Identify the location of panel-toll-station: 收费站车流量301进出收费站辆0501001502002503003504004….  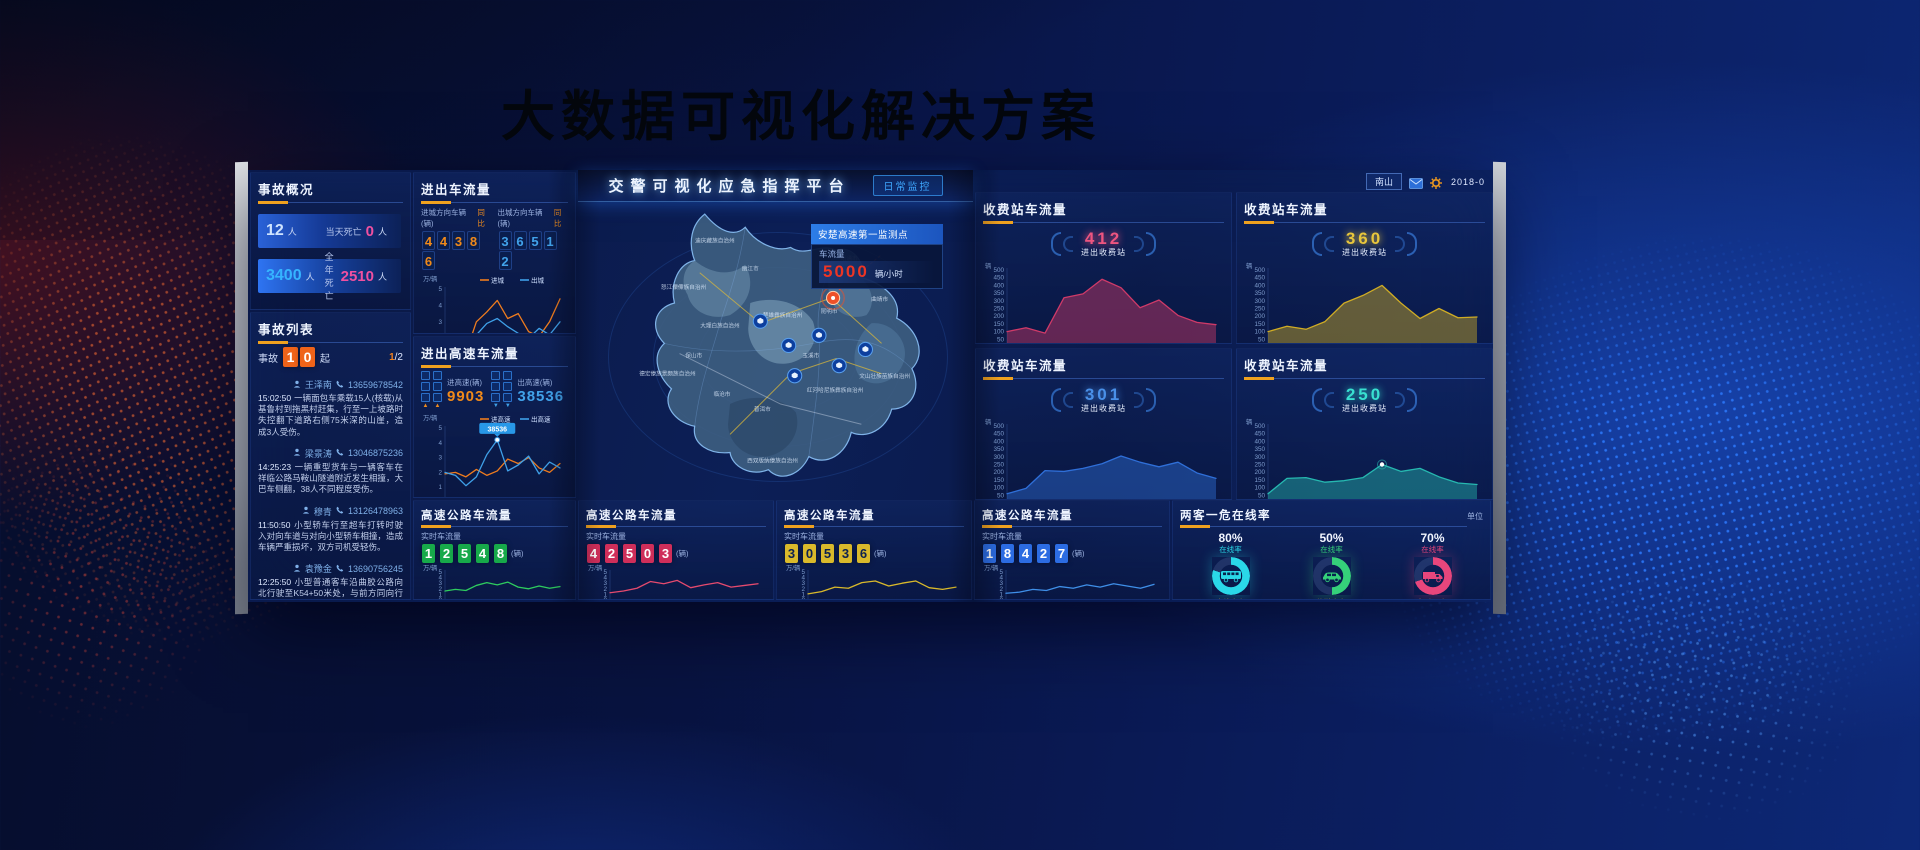
(1103, 424).